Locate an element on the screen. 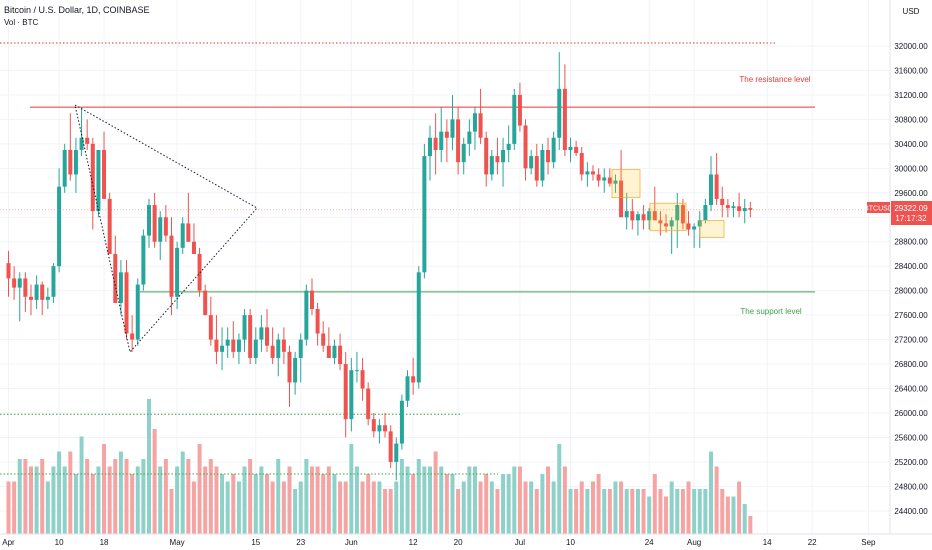  time-axis: Apr 10 18 May 15 23 Jun 12 20 Jul 10 24 Aug 14 22 Sep is located at coordinates (439, 542).